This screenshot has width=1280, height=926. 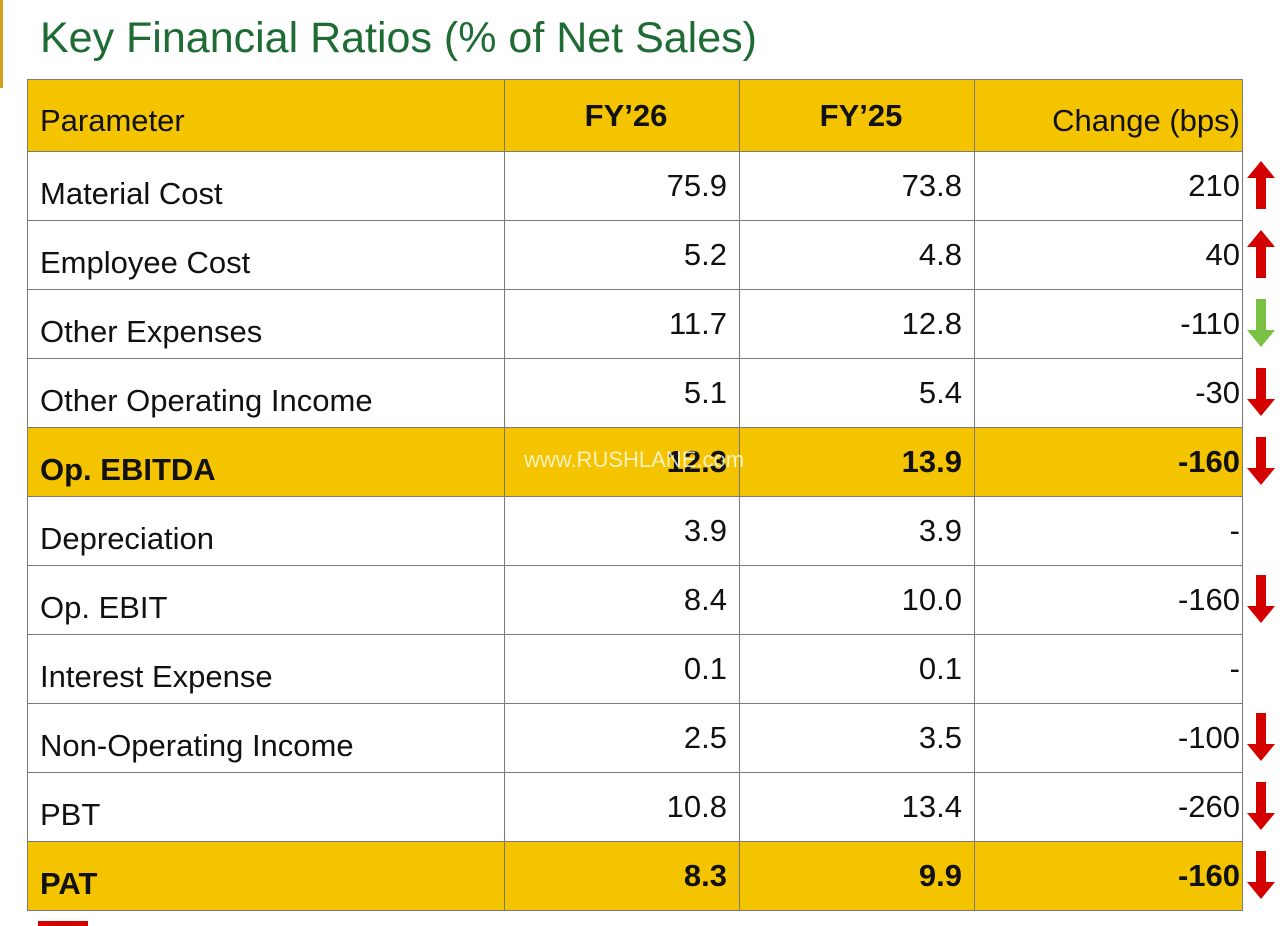 I want to click on table-row: Other Operating Income 5.1 5.4 -30, so click(x=635, y=393).